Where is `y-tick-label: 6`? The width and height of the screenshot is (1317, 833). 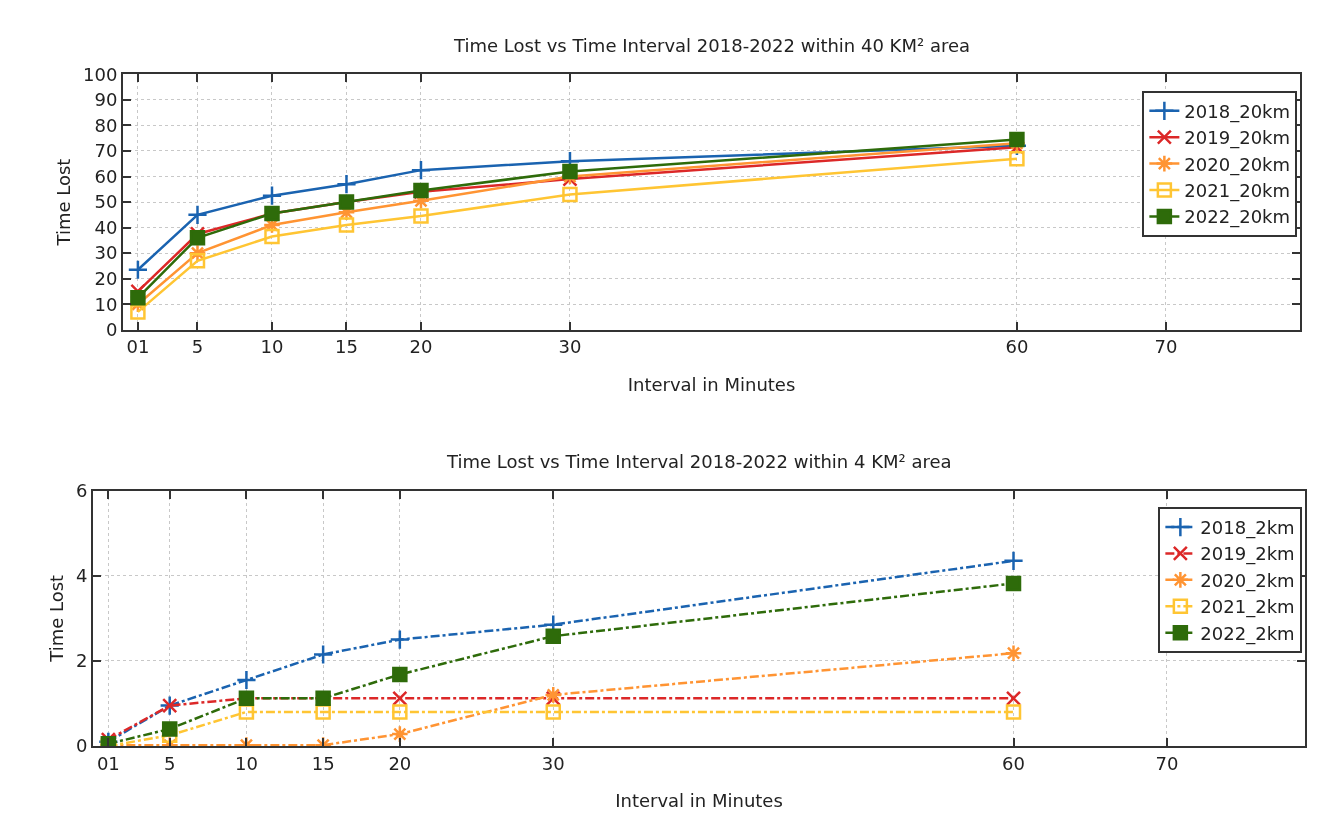
y-tick-label: 6 is located at coordinates (81, 490).